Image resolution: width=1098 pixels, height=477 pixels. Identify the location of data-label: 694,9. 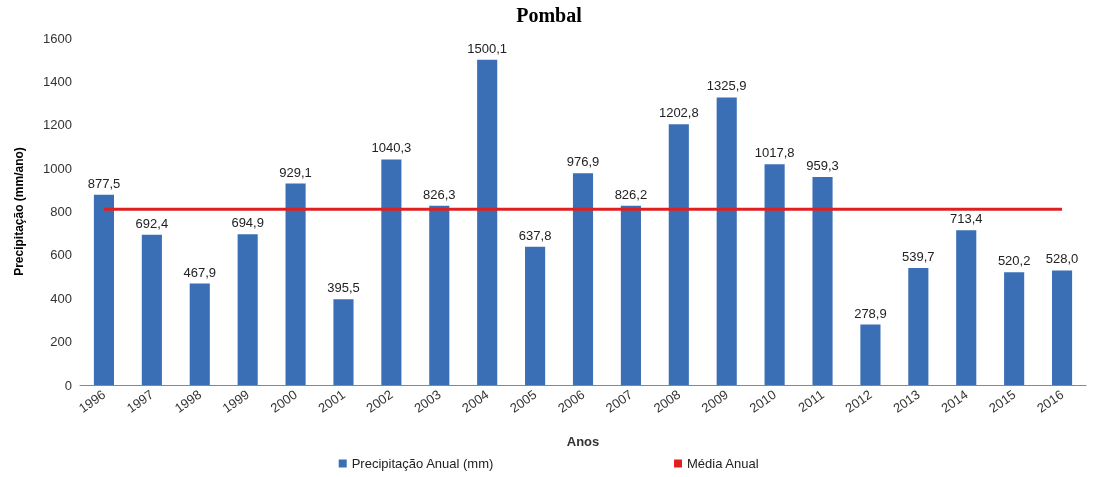
(247, 223).